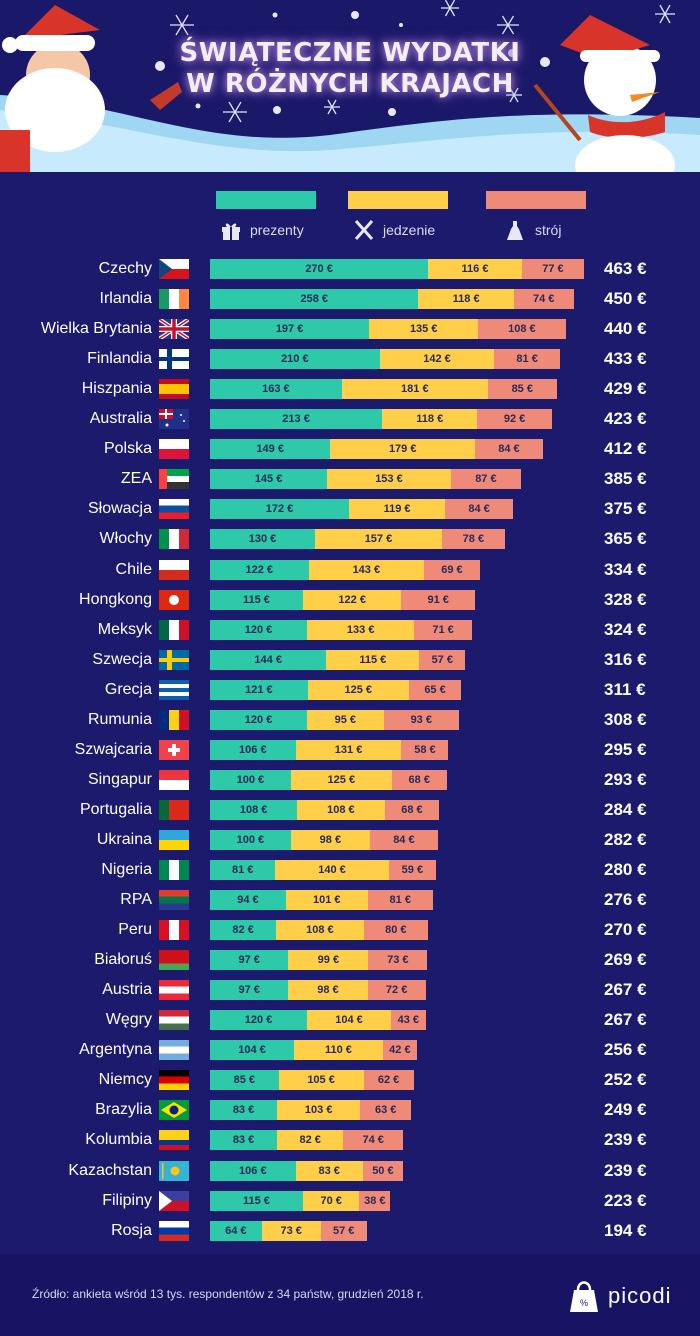 The width and height of the screenshot is (700, 1336). Describe the element at coordinates (314, 299) in the screenshot. I see `bar-segment-prezenty: 258 €` at that location.